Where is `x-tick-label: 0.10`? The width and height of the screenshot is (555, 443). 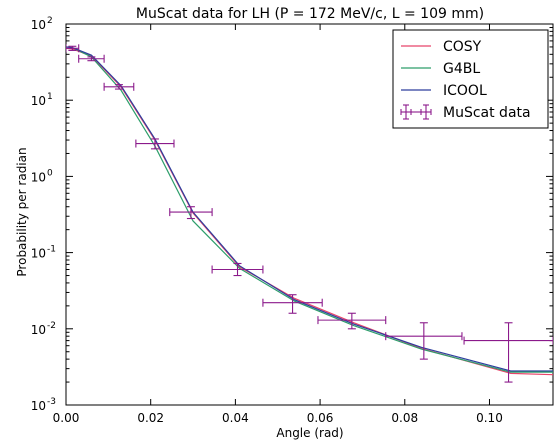 x-tick-label: 0.10 is located at coordinates (489, 418).